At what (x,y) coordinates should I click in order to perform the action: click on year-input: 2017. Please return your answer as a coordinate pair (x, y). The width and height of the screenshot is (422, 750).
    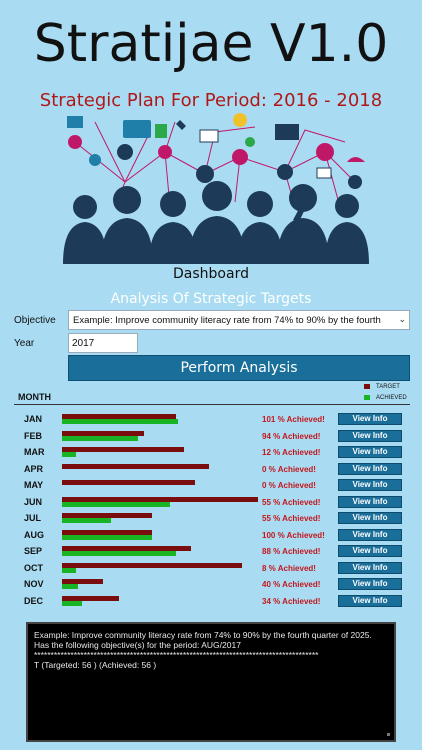
    Looking at the image, I should click on (103, 343).